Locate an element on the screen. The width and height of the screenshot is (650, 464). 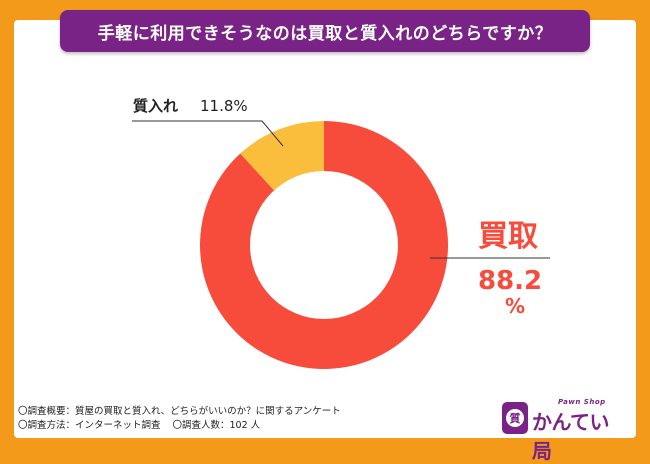
footnote-survey-count: 〇調査人数：102 人 is located at coordinates (216, 425).